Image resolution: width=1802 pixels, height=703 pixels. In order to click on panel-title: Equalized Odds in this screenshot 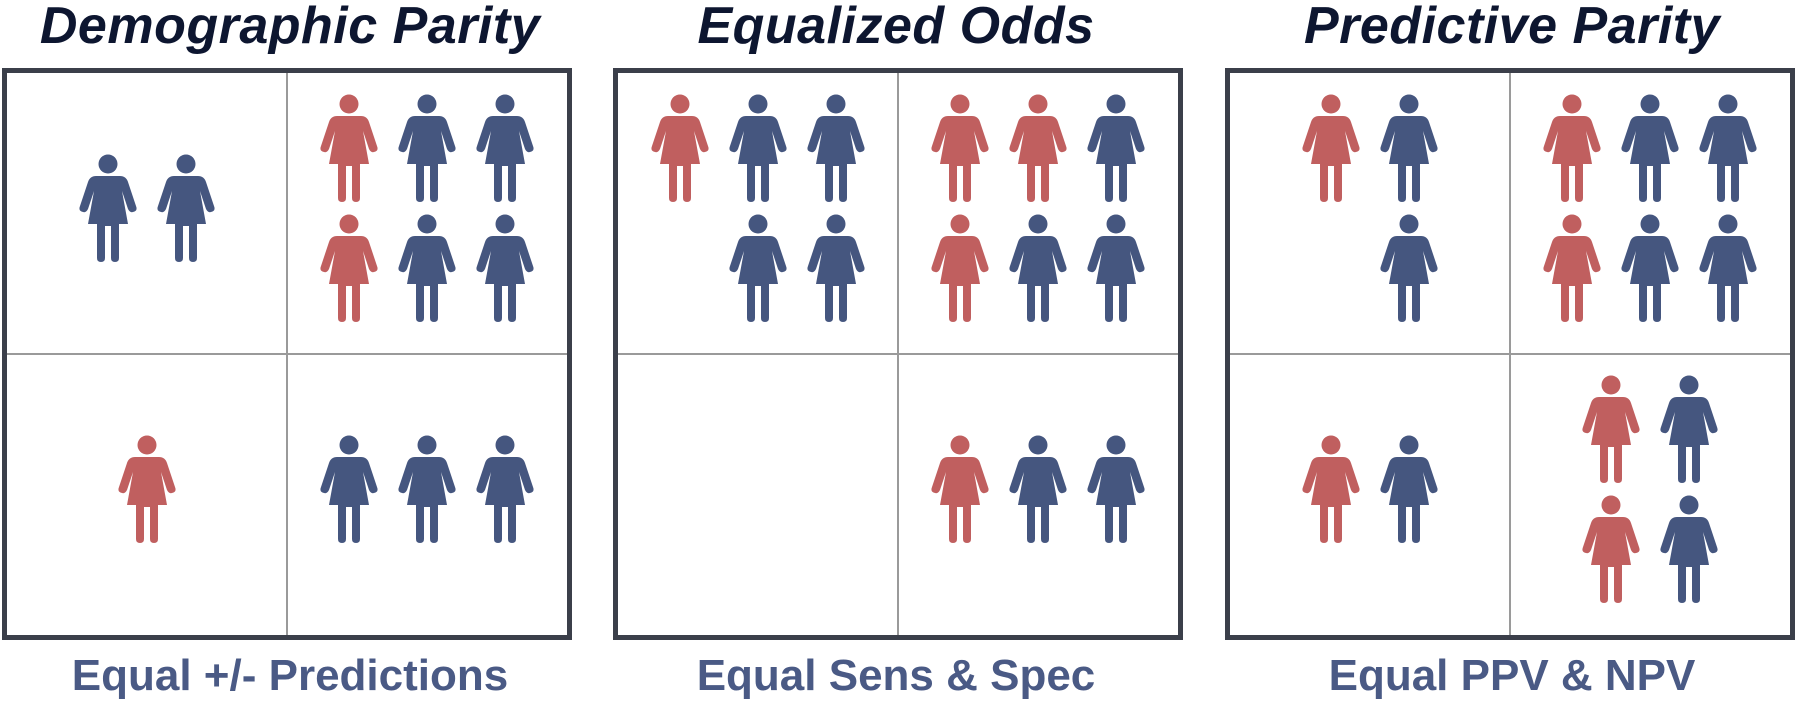, I will do `click(896, 27)`.